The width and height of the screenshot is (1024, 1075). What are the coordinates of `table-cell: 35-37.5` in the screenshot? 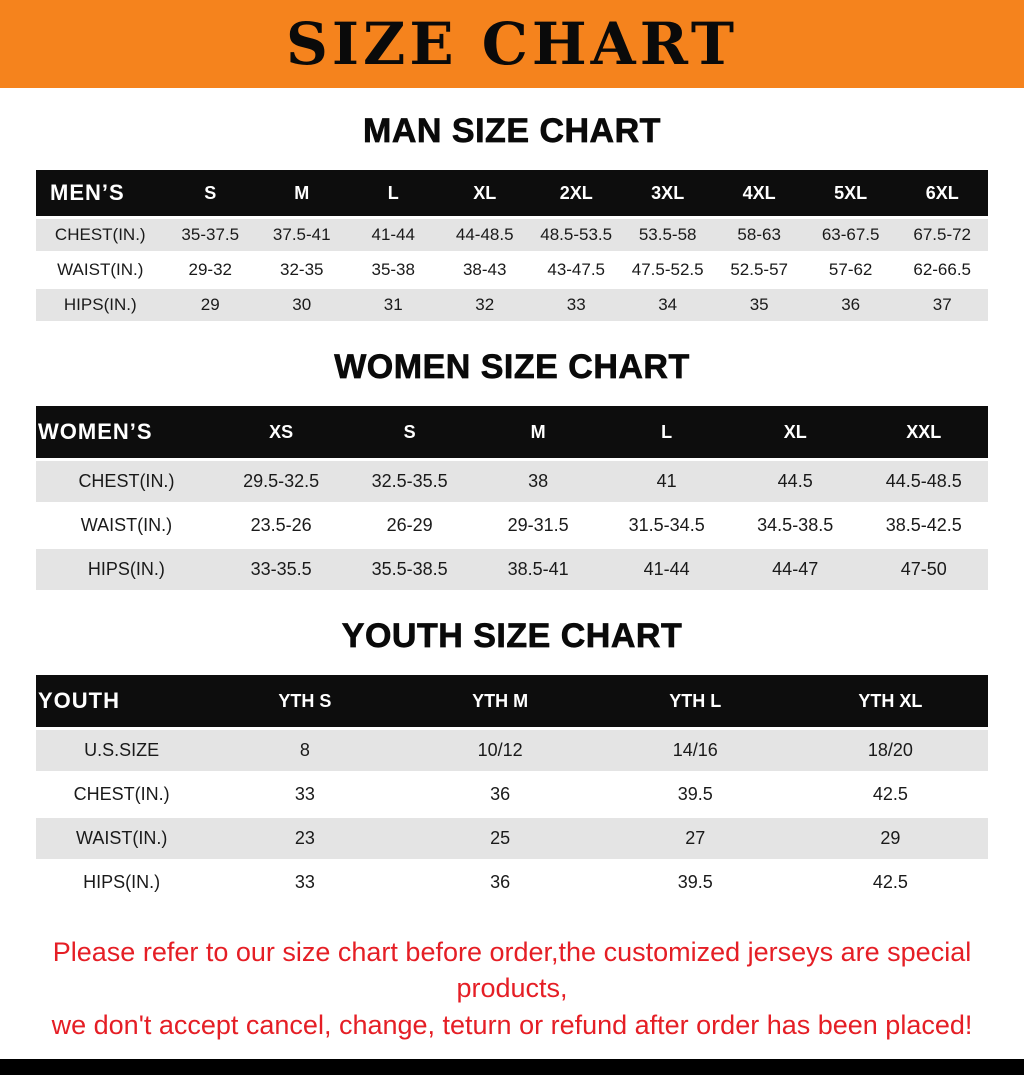 It's located at (210, 235).